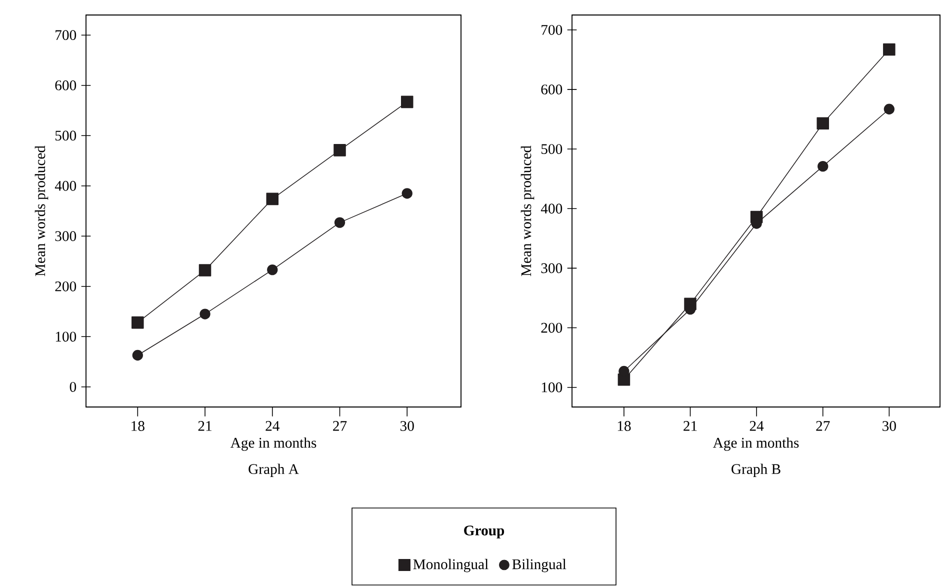 This screenshot has width=944, height=588. I want to click on text: Graph B, so click(756, 471).